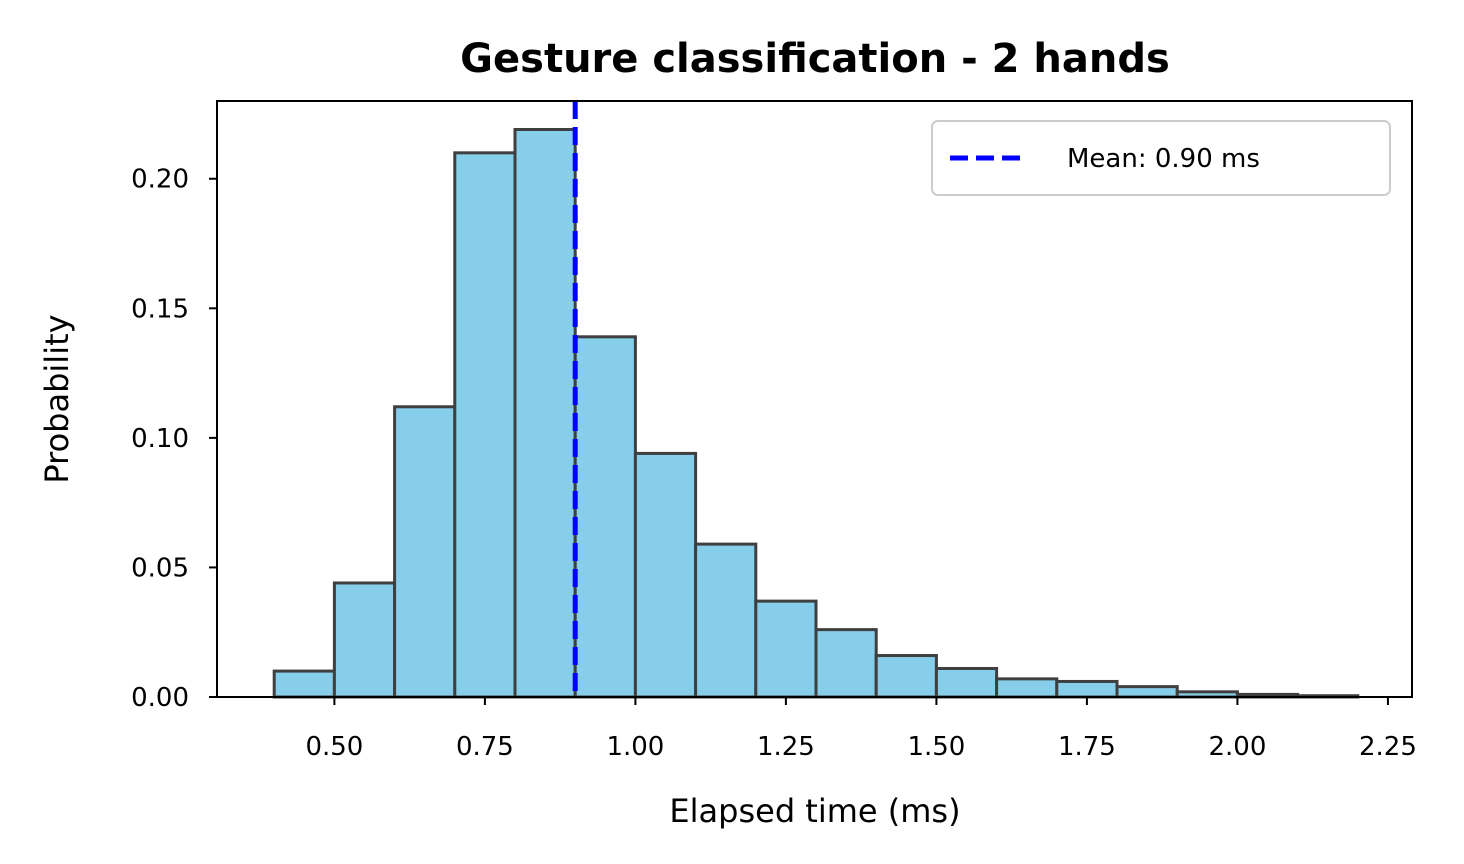 The width and height of the screenshot is (1464, 864). Describe the element at coordinates (57, 398) in the screenshot. I see `y-axis-label: Probability` at that location.